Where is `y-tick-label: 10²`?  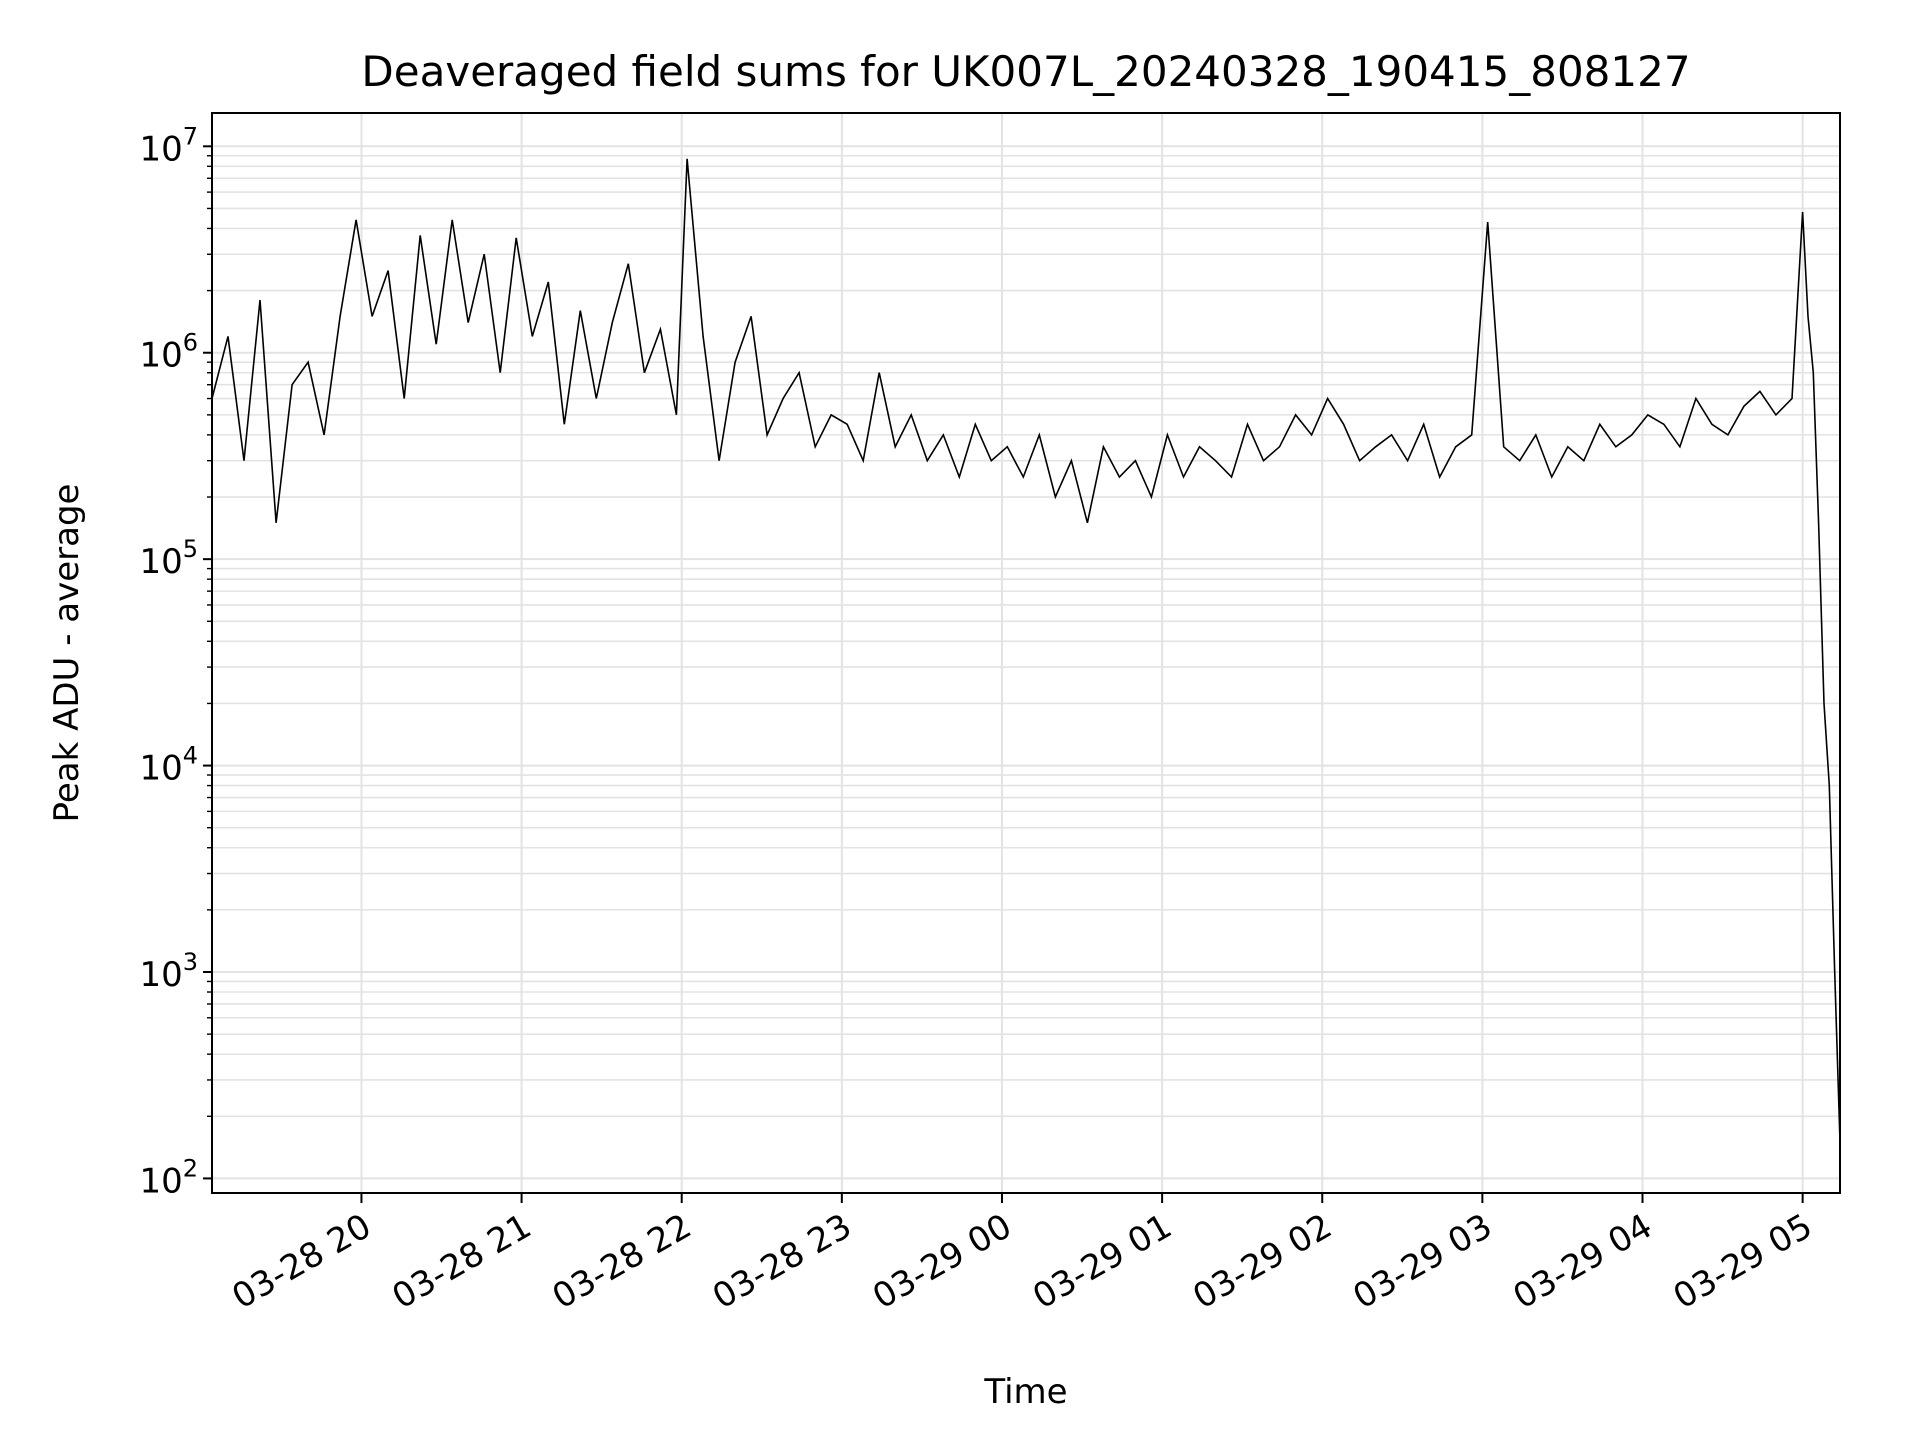 y-tick-label: 10² is located at coordinates (168, 1177).